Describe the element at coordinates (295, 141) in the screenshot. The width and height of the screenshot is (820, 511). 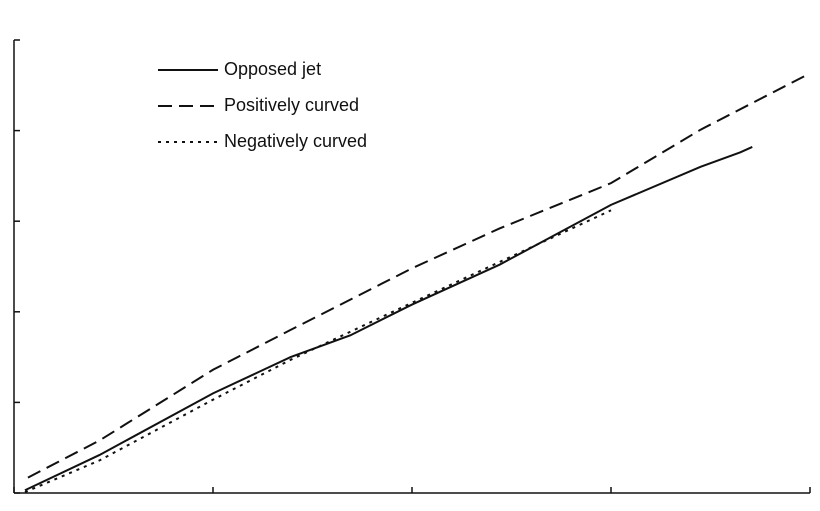
I see `legend-label: Negatively curved` at that location.